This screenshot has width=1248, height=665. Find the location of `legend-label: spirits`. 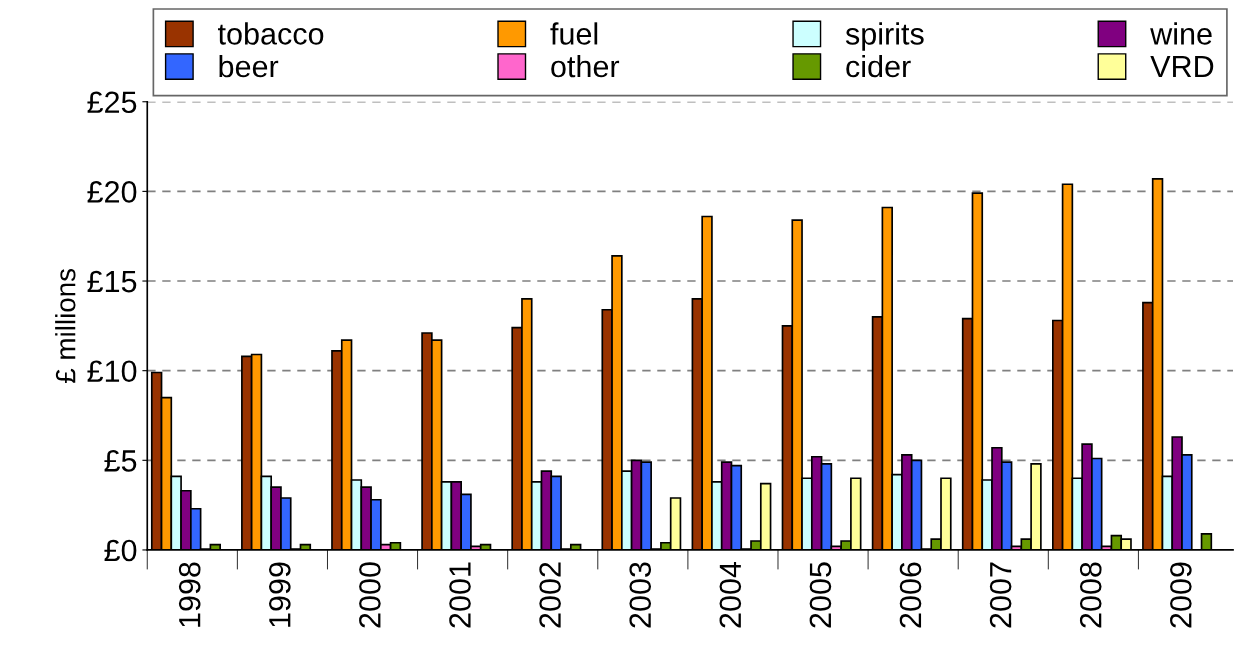

legend-label: spirits is located at coordinates (884, 36).